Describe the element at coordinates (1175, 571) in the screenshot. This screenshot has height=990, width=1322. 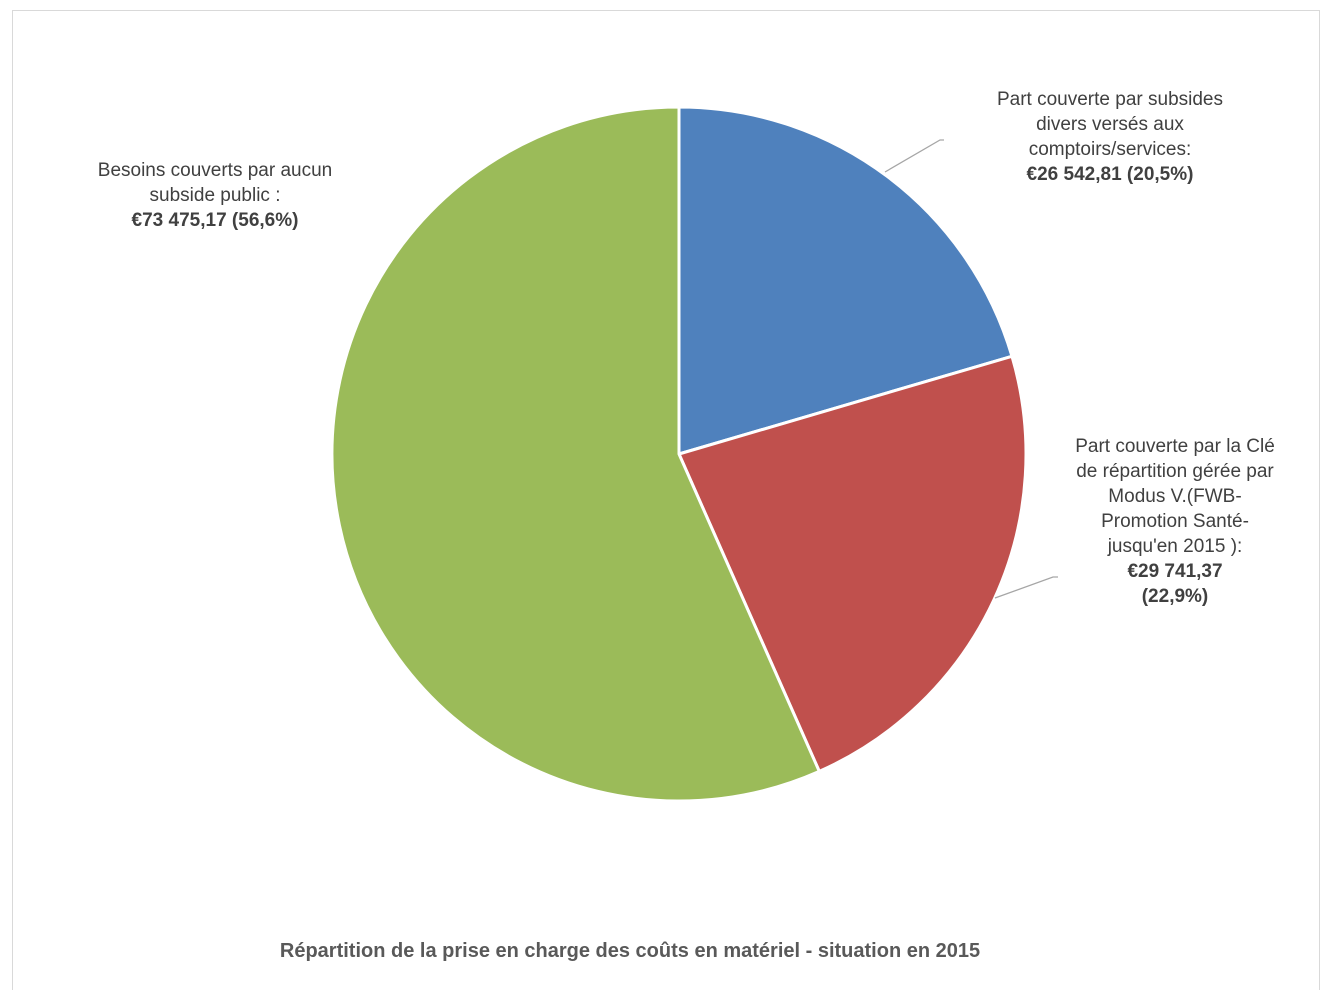
I see `slice-value: €29 741,37` at that location.